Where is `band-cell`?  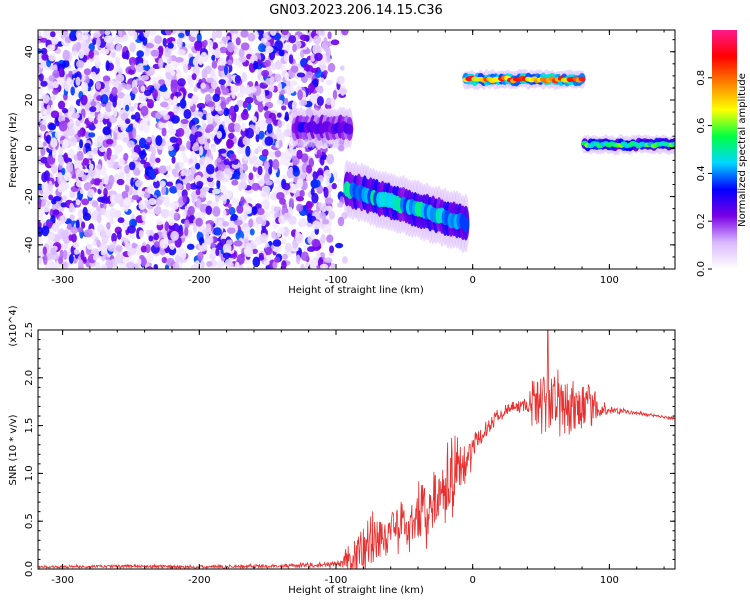
band-cell is located at coordinates (466, 224).